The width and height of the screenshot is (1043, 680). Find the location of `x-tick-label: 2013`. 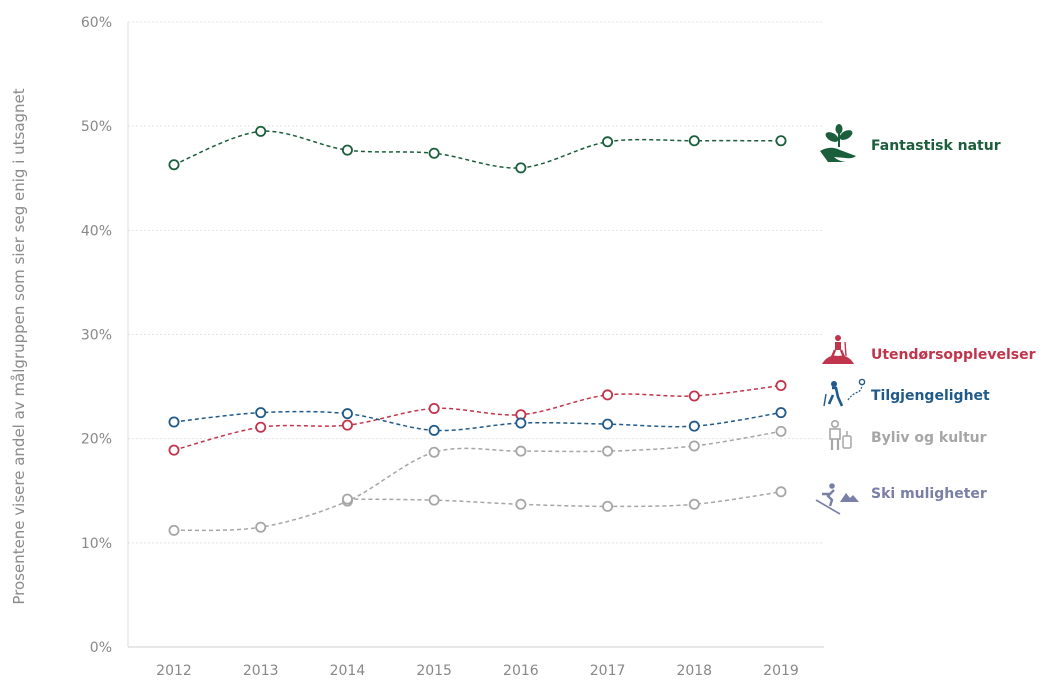

x-tick-label: 2013 is located at coordinates (261, 671).